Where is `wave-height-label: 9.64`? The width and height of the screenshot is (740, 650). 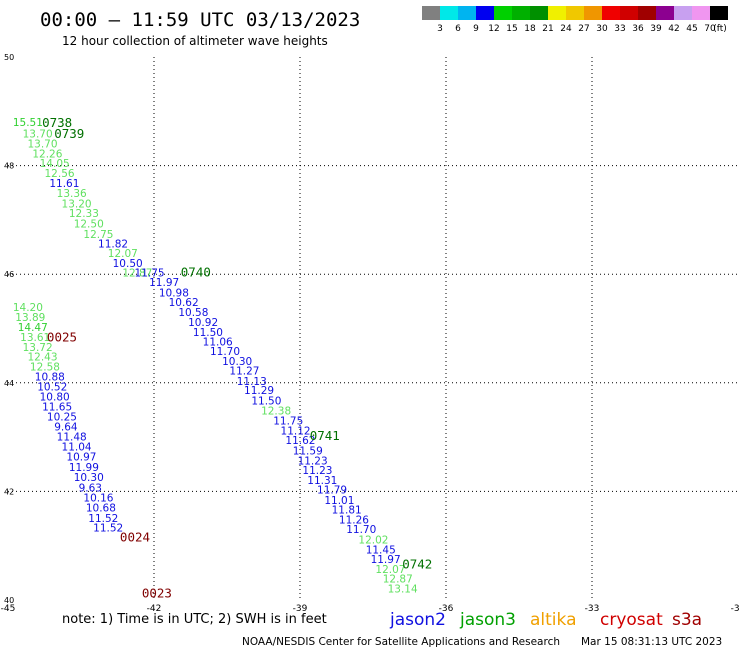 wave-height-label: 9.64 is located at coordinates (66, 428).